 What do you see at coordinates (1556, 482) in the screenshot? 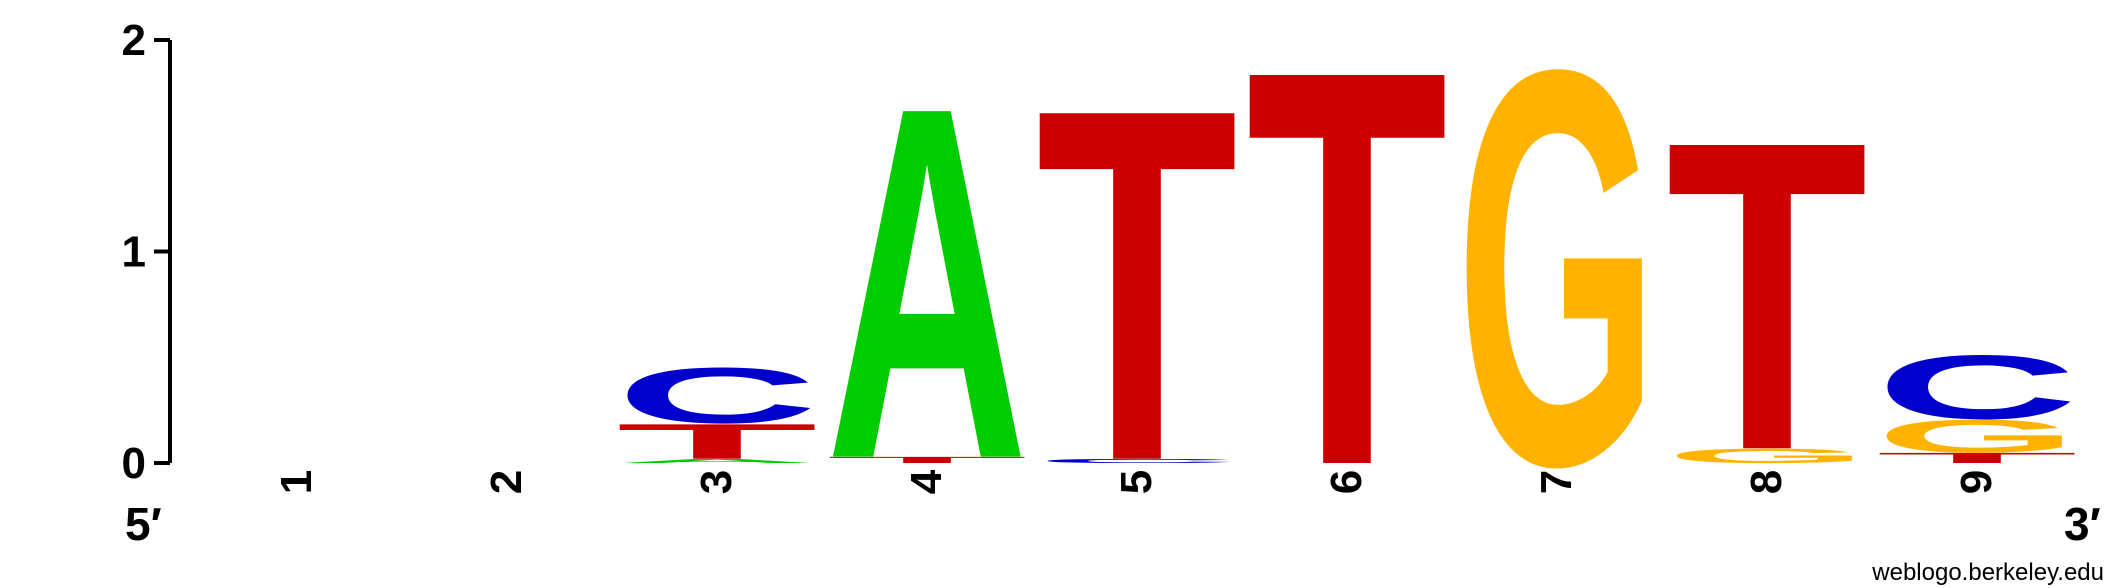
I see `position-label: 7` at bounding box center [1556, 482].